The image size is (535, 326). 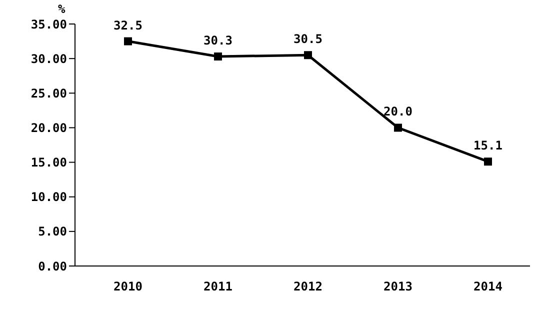 I want to click on x-tick-label: 2013, so click(x=398, y=287).